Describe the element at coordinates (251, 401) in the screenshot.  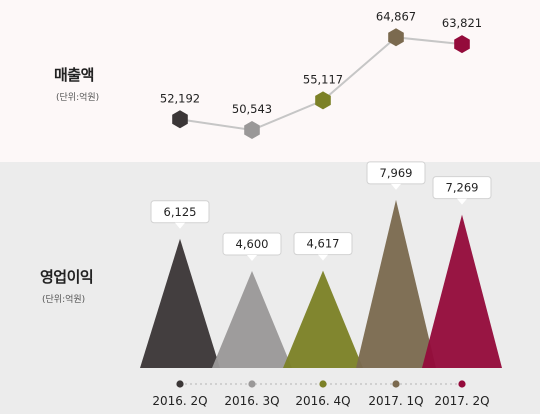
I see `x-tick-label-2: 2016. 3Q` at that location.